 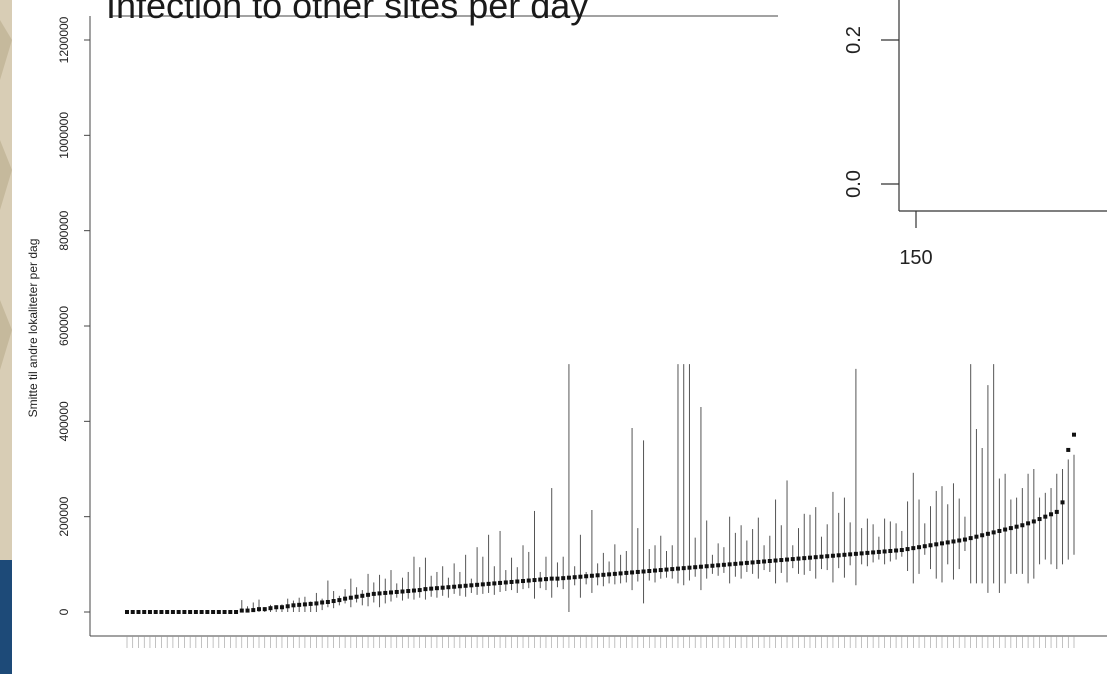 What do you see at coordinates (64, 326) in the screenshot?
I see `y-tick-label: 600000` at bounding box center [64, 326].